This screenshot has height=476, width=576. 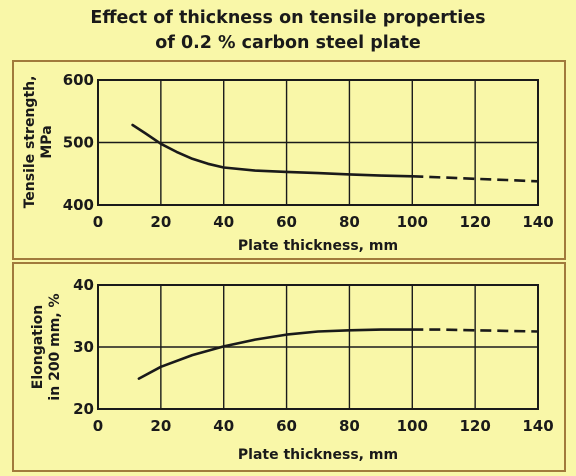 What do you see at coordinates (83, 347) in the screenshot?
I see `y-tick-label: 30` at bounding box center [83, 347].